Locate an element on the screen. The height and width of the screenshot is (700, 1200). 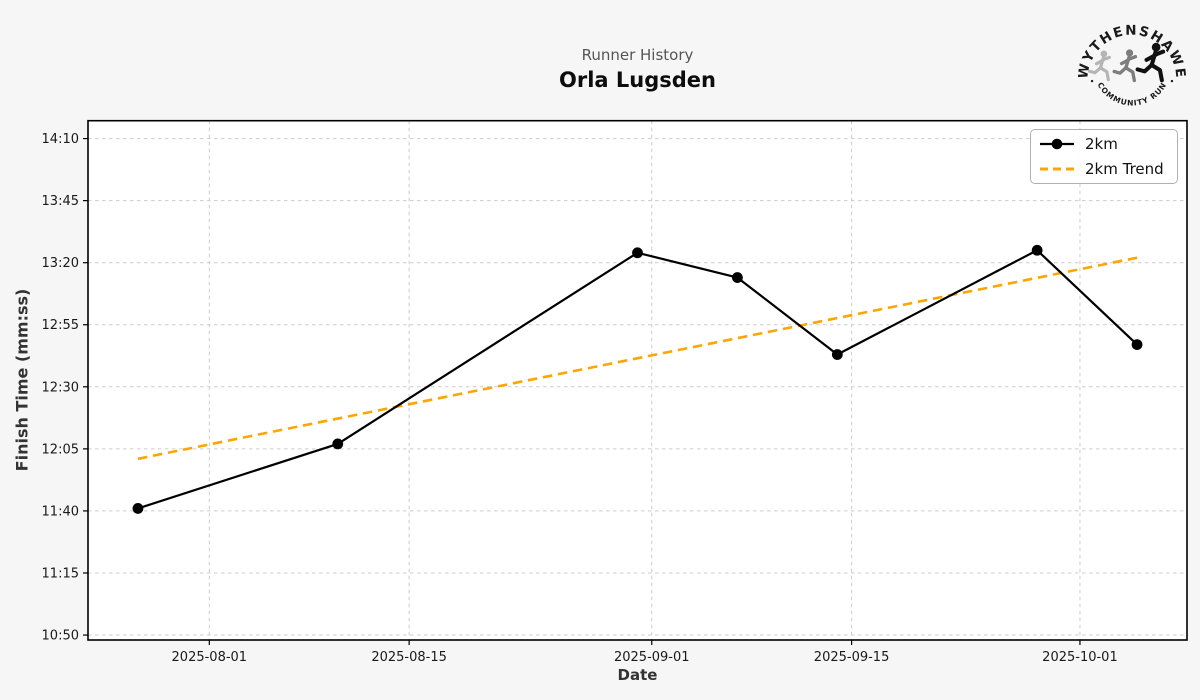
legend-label-2km: 2km is located at coordinates (1101, 144).